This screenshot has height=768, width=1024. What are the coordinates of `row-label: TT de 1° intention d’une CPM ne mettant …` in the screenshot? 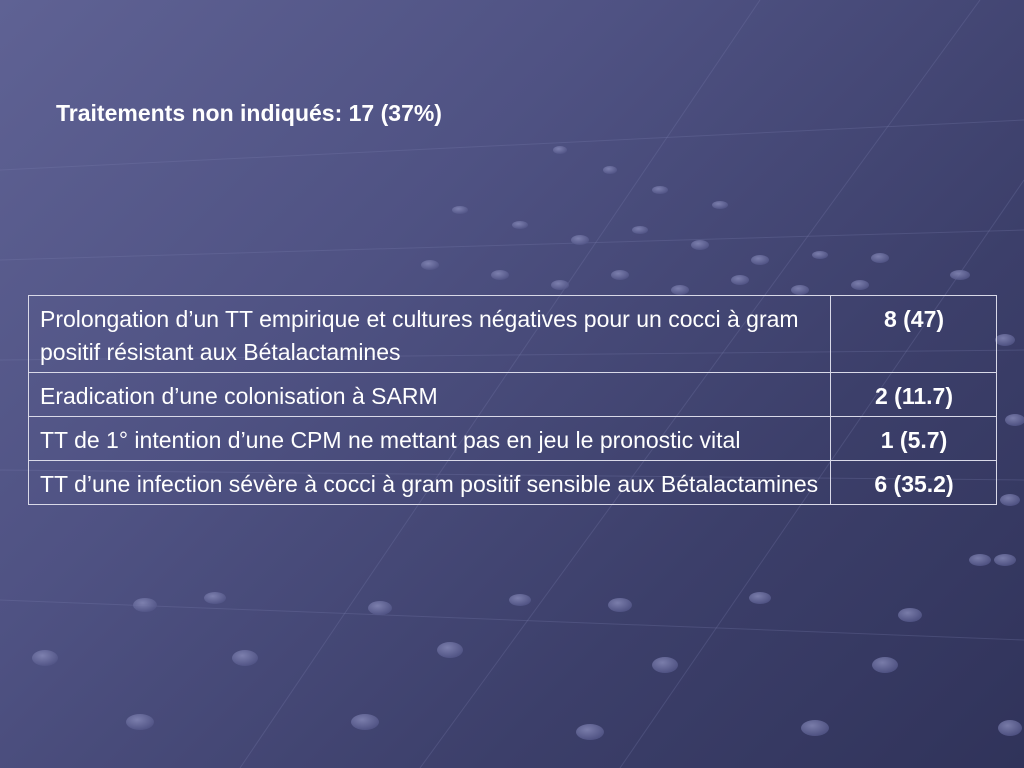 It's located at (429, 438).